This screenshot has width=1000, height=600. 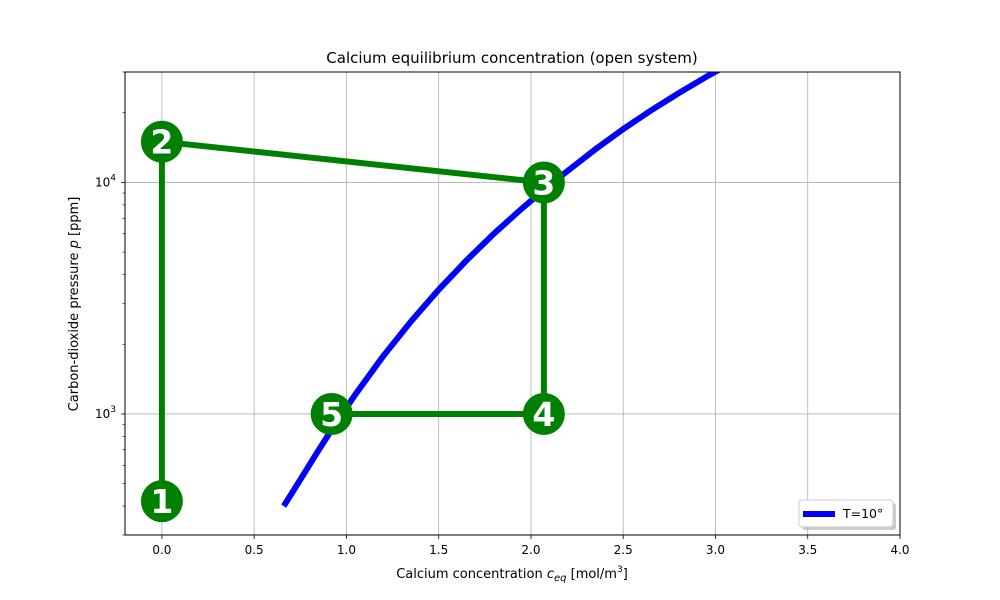 What do you see at coordinates (346, 550) in the screenshot?
I see `x-tick-label: 1.0` at bounding box center [346, 550].